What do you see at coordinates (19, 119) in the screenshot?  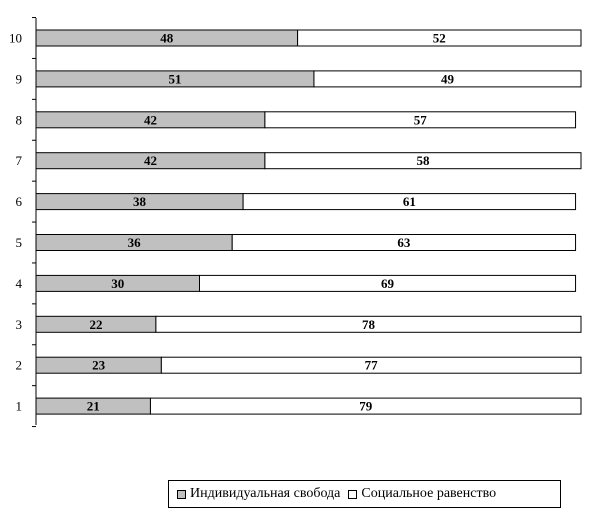 I see `category-label: 8` at bounding box center [19, 119].